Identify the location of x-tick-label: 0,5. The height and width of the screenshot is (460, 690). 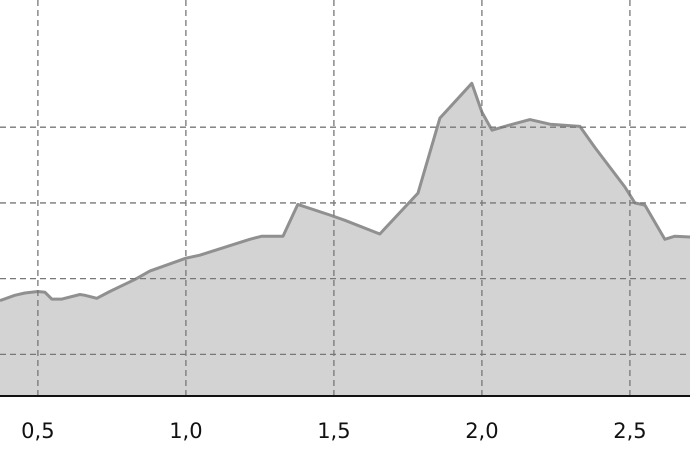
(37, 431).